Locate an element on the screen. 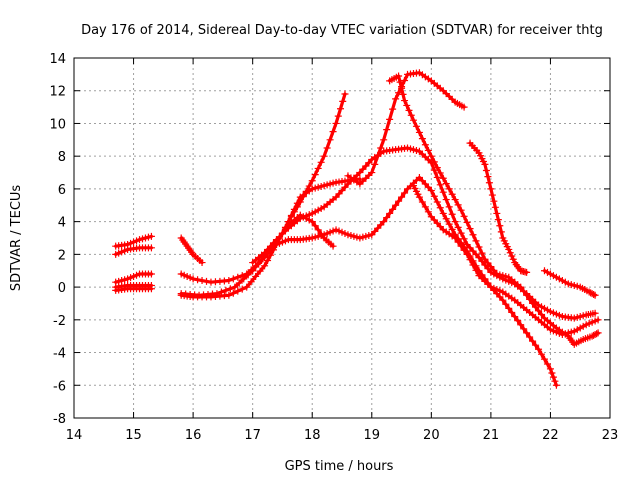  x-axis-label: GPS time / hours is located at coordinates (339, 466).